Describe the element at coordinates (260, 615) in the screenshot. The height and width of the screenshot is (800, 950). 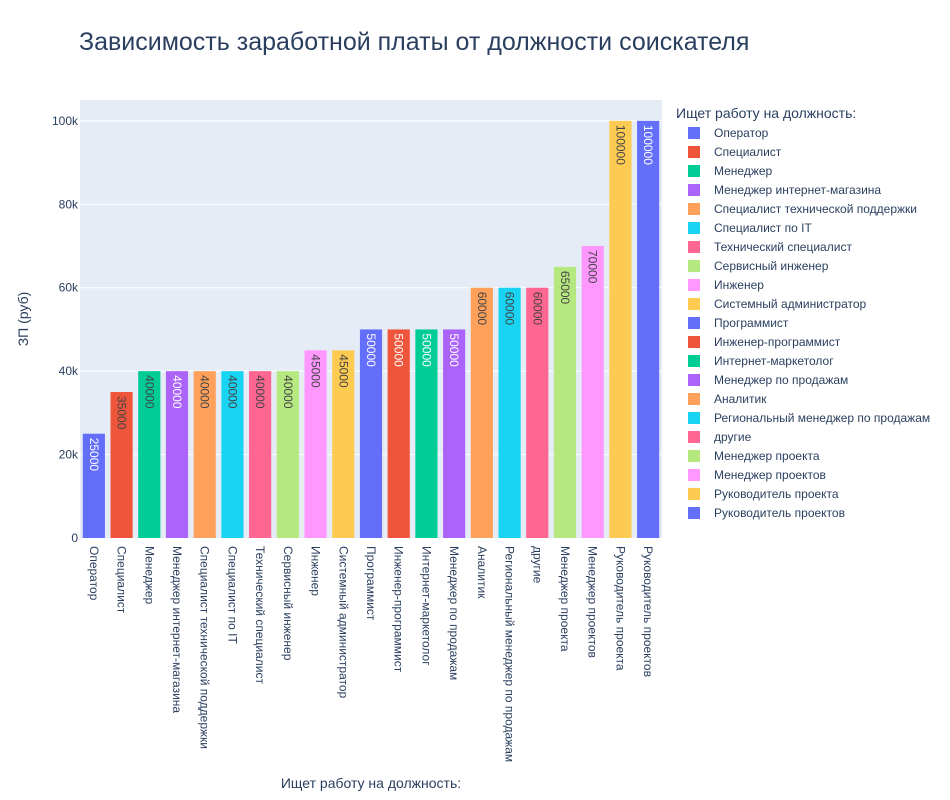
I see `x-tick-label: Технический специалист` at that location.